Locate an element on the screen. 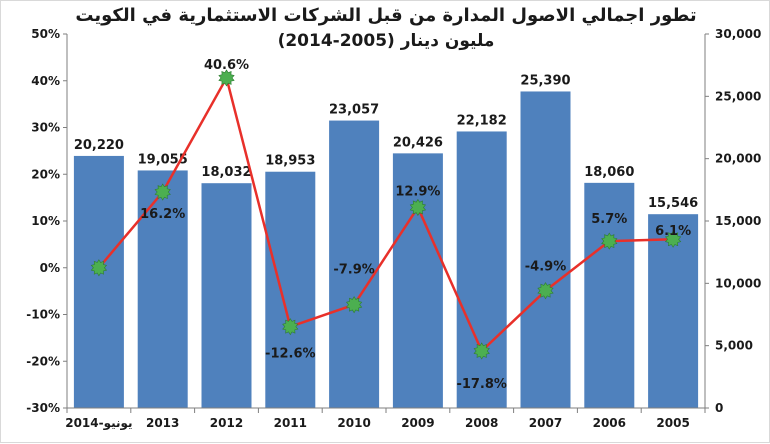  growth-value-label: 6.1% is located at coordinates (673, 231).